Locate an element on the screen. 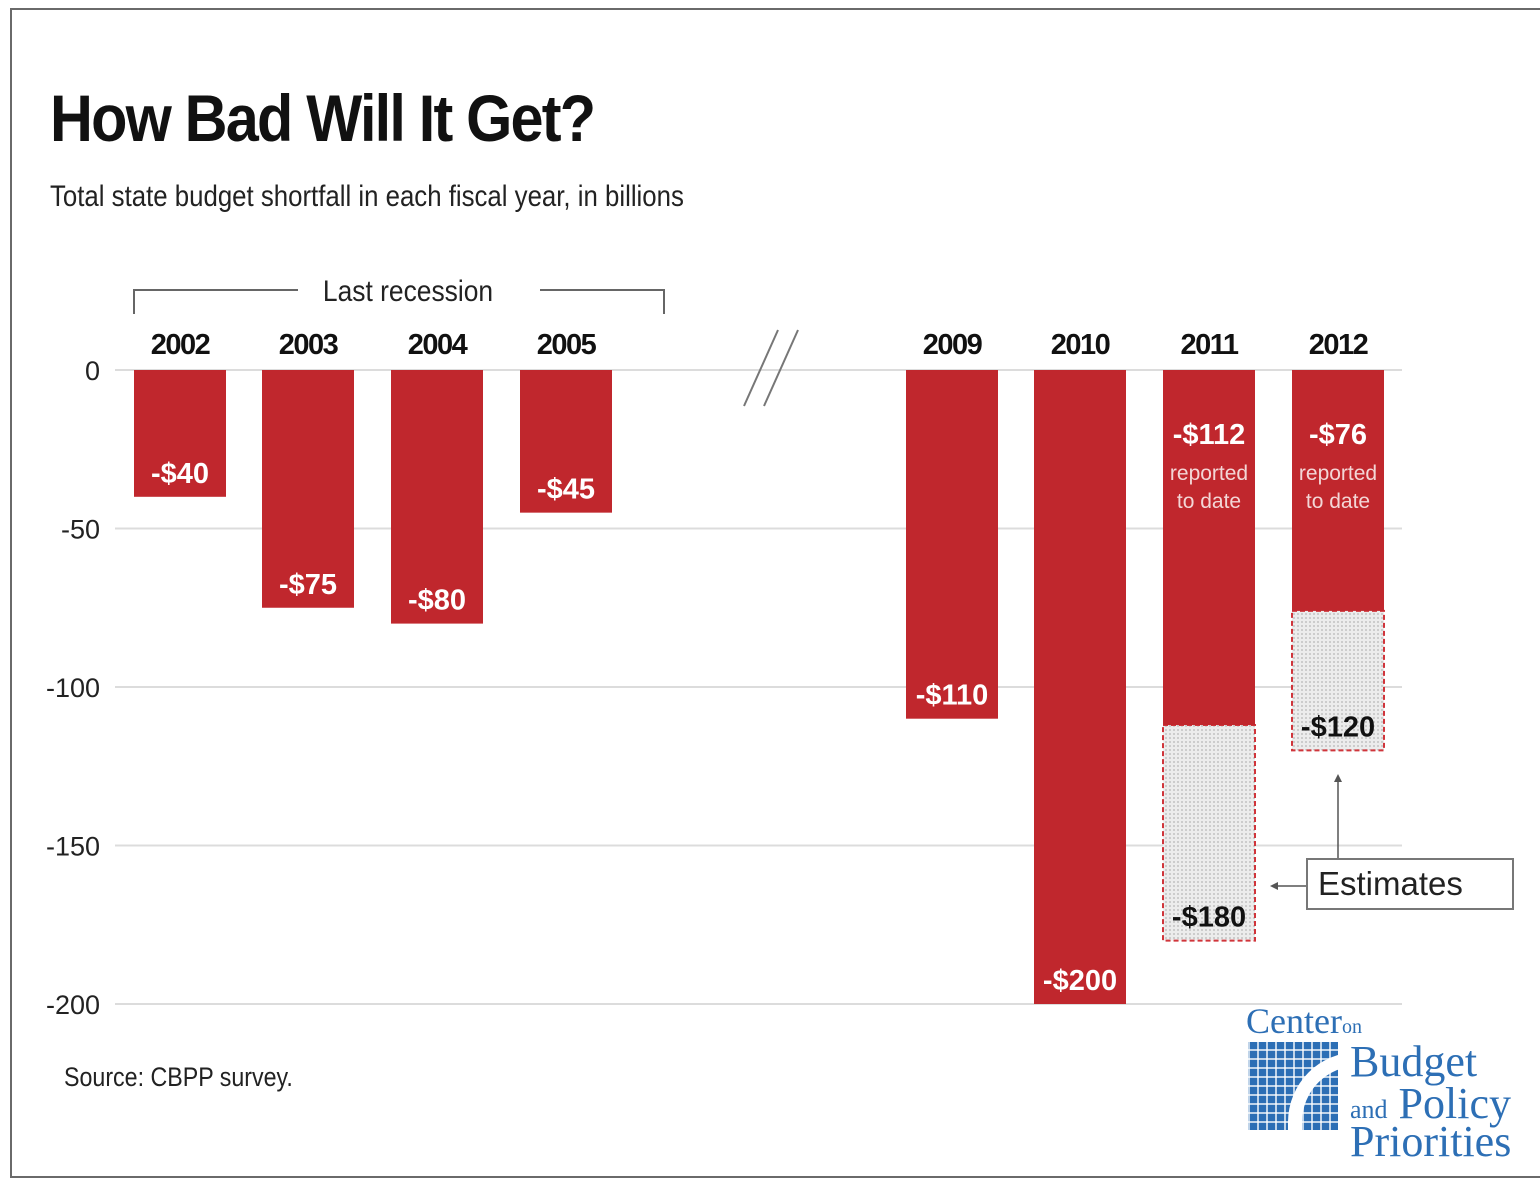  estimates-callout: Estimates is located at coordinates (1410, 884).